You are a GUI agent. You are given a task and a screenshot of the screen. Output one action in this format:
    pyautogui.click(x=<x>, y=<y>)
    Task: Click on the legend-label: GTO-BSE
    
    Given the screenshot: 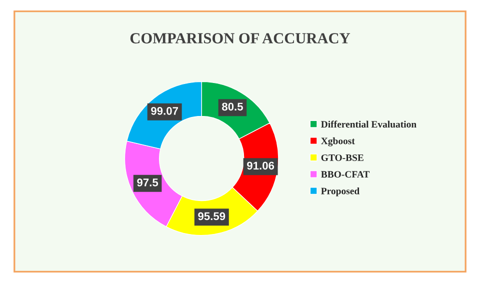 What is the action you would take?
    pyautogui.click(x=342, y=157)
    